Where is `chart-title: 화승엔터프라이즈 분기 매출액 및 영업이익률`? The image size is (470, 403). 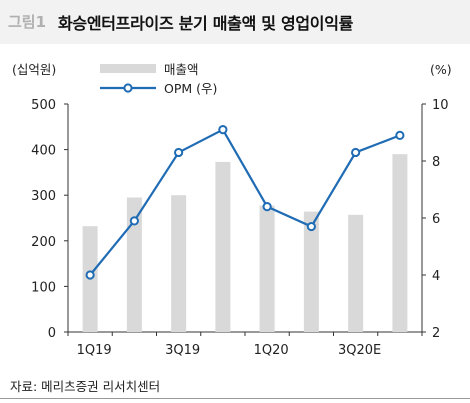
chart-title: 화승엔터프라이즈 분기 매출액 및 영업이익률 is located at coordinates (206, 23).